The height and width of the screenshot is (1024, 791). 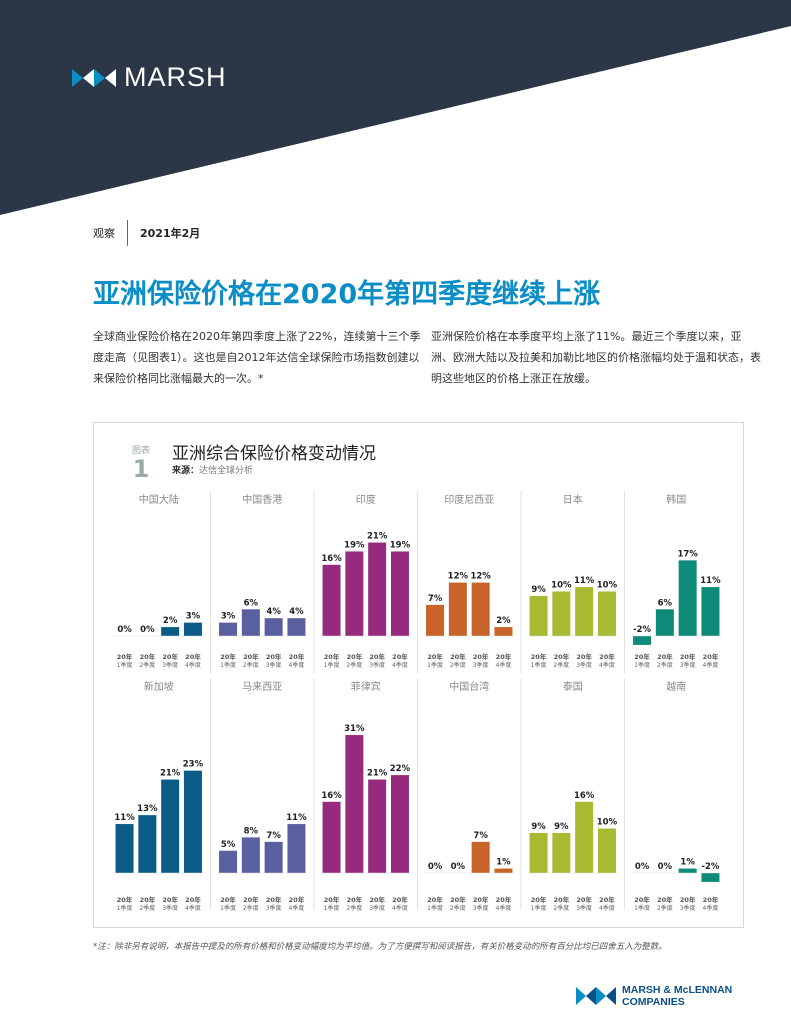 I want to click on marsh-logo: MARSH, so click(x=149, y=77).